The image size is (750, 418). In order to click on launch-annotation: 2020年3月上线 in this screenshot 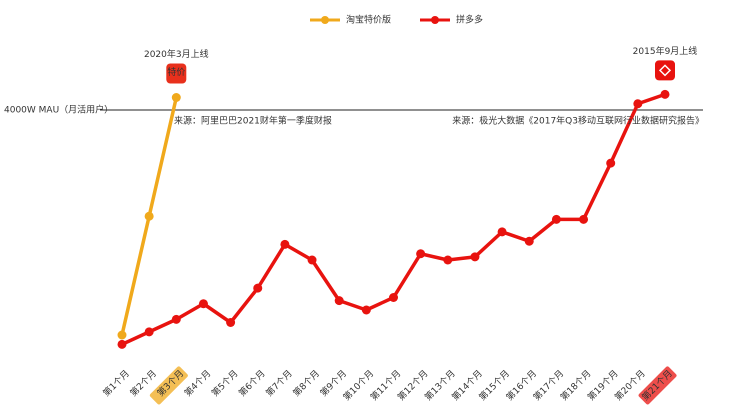, I will do `click(176, 54)`.